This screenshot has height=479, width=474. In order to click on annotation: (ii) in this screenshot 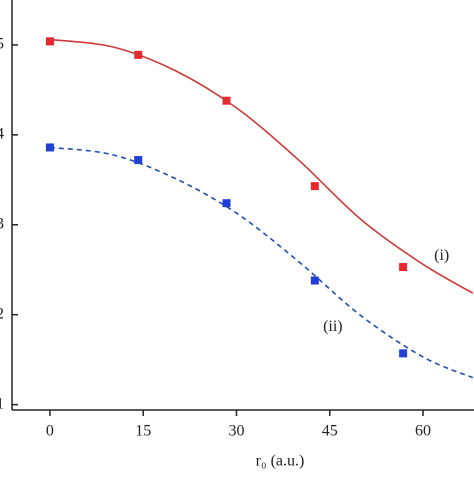, I will do `click(333, 326)`.